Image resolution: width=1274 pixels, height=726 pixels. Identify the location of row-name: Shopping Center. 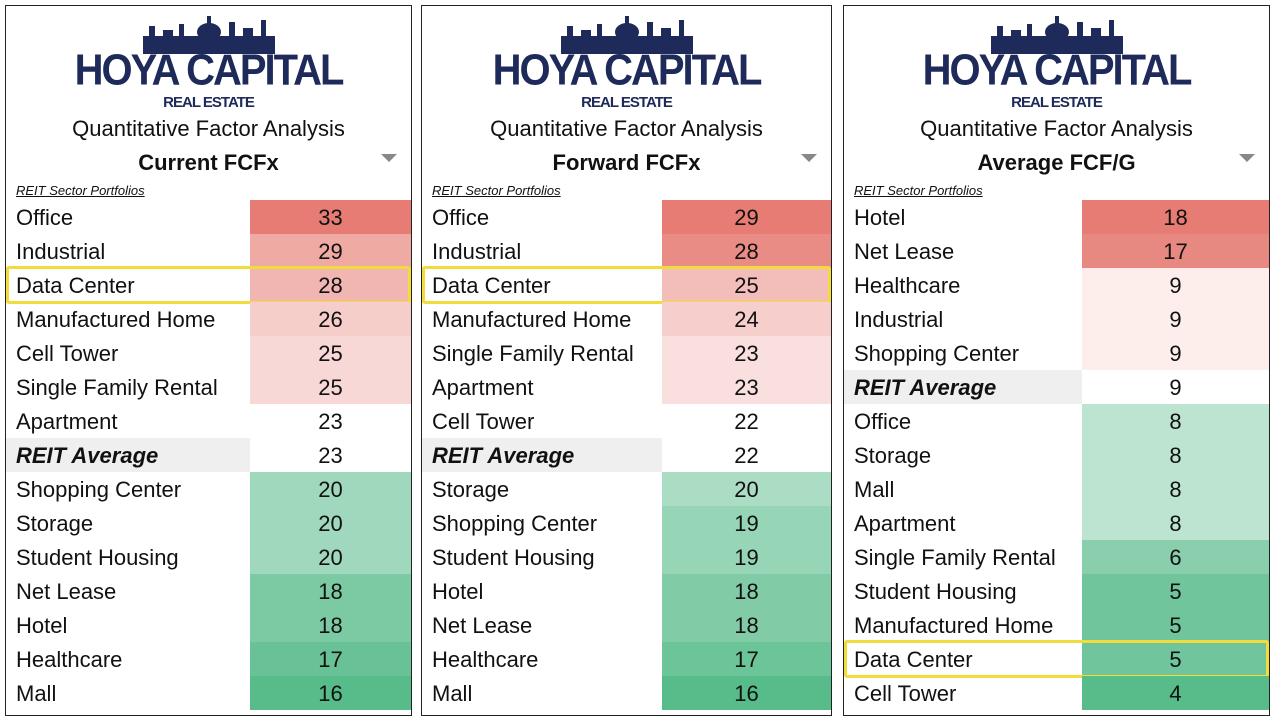
(99, 489).